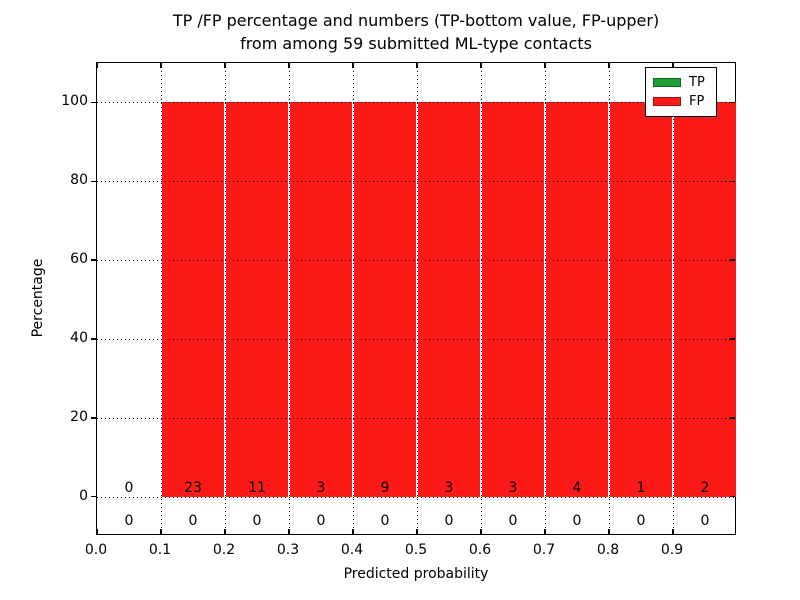 The width and height of the screenshot is (800, 600). I want to click on y-tick-label: 40, so click(79, 337).